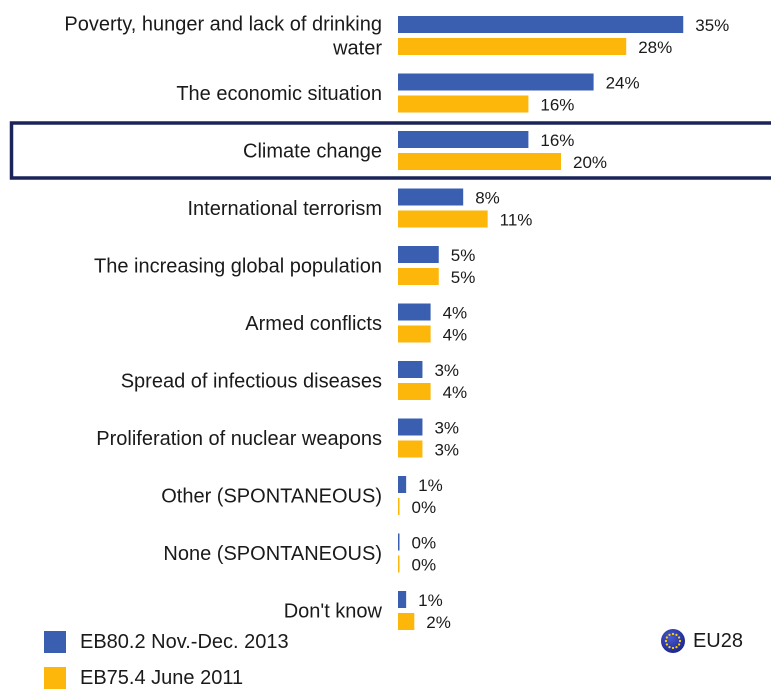 This screenshot has height=692, width=771. Describe the element at coordinates (446, 450) in the screenshot. I see `value-label-2011: 3%` at that location.